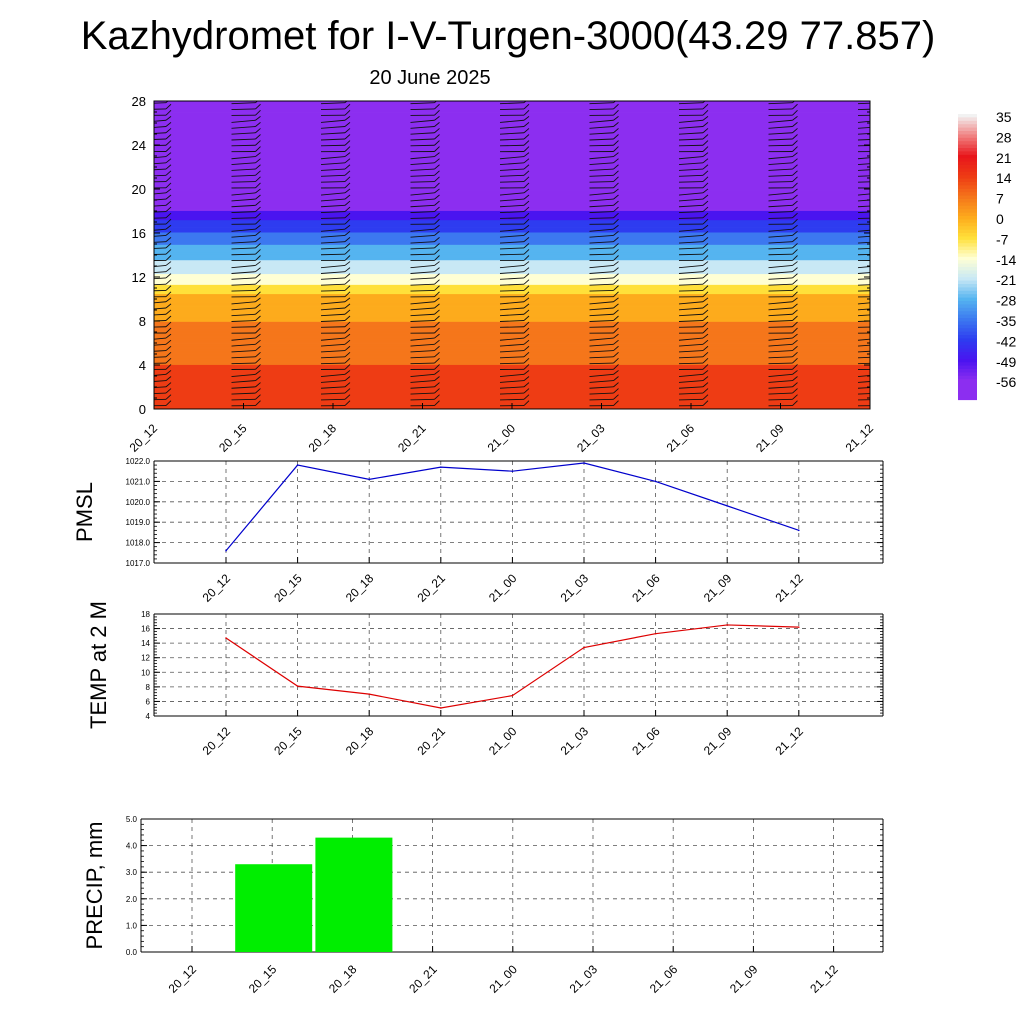  Describe the element at coordinates (1006, 382) in the screenshot. I see `colorbar-label: -56` at that location.